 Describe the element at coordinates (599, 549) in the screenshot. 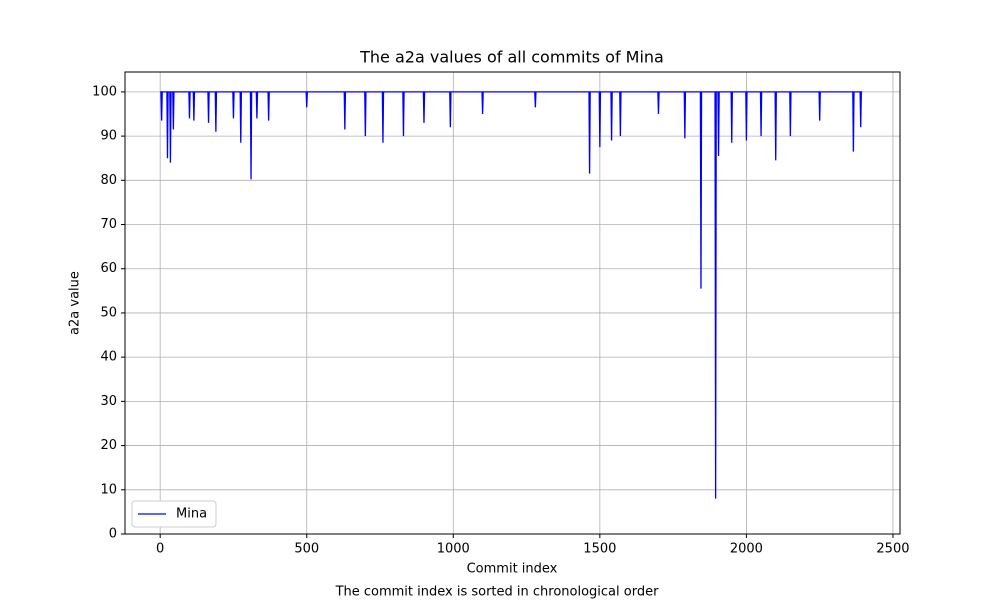

I see `x-tick-label: 1500` at that location.